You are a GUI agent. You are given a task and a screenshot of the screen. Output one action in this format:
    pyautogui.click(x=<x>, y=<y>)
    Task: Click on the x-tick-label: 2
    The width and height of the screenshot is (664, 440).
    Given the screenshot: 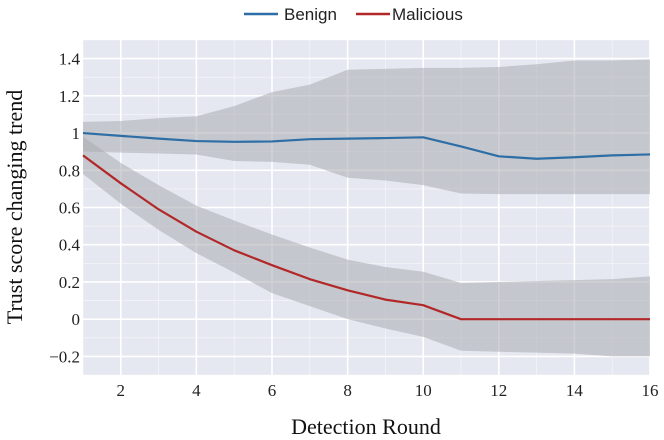 What is the action you would take?
    pyautogui.click(x=121, y=390)
    